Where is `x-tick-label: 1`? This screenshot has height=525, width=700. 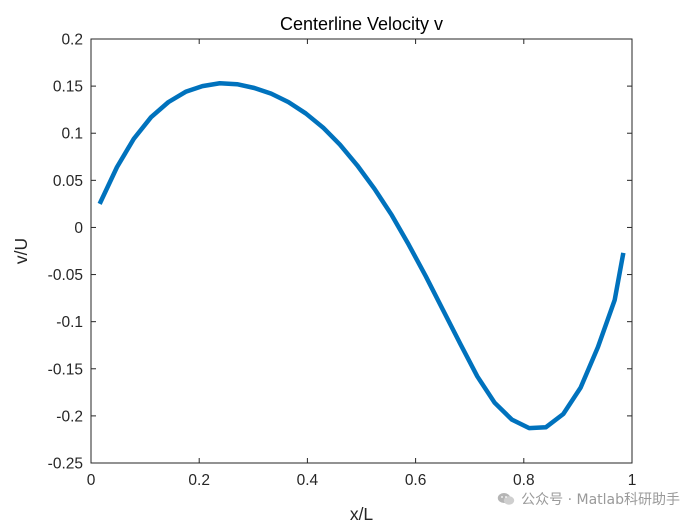
x-tick-label: 1 is located at coordinates (632, 480).